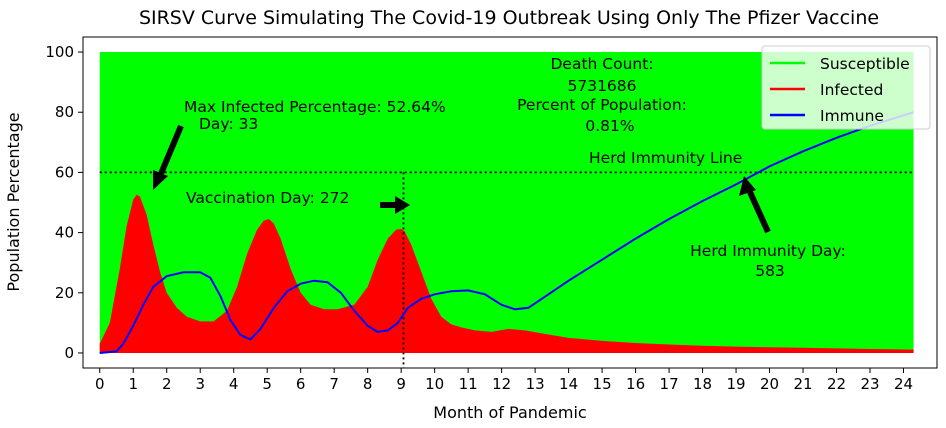 The width and height of the screenshot is (946, 428). I want to click on x-tick-label: 11, so click(468, 384).